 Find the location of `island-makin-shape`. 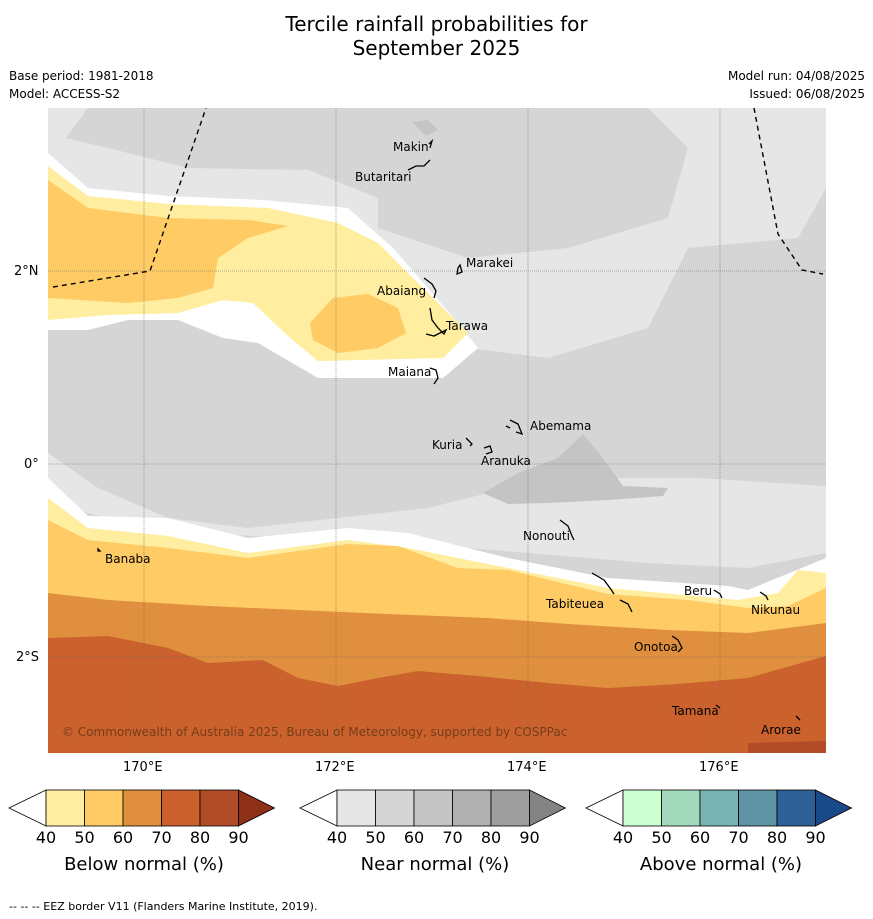

island-makin-shape is located at coordinates (431, 143).